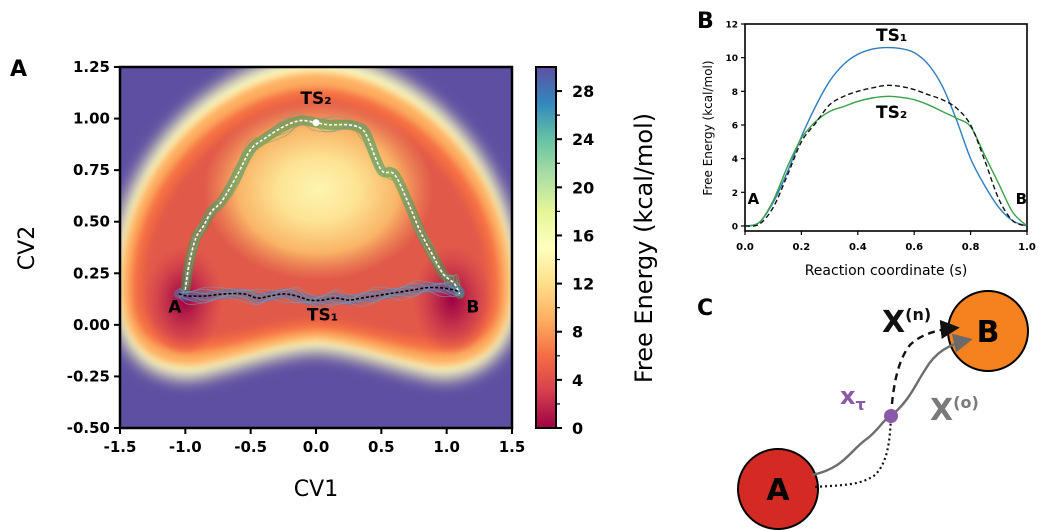 This screenshot has height=530, width=1039. What do you see at coordinates (583, 235) in the screenshot?
I see `colorbar-tick-label: 16` at bounding box center [583, 235].